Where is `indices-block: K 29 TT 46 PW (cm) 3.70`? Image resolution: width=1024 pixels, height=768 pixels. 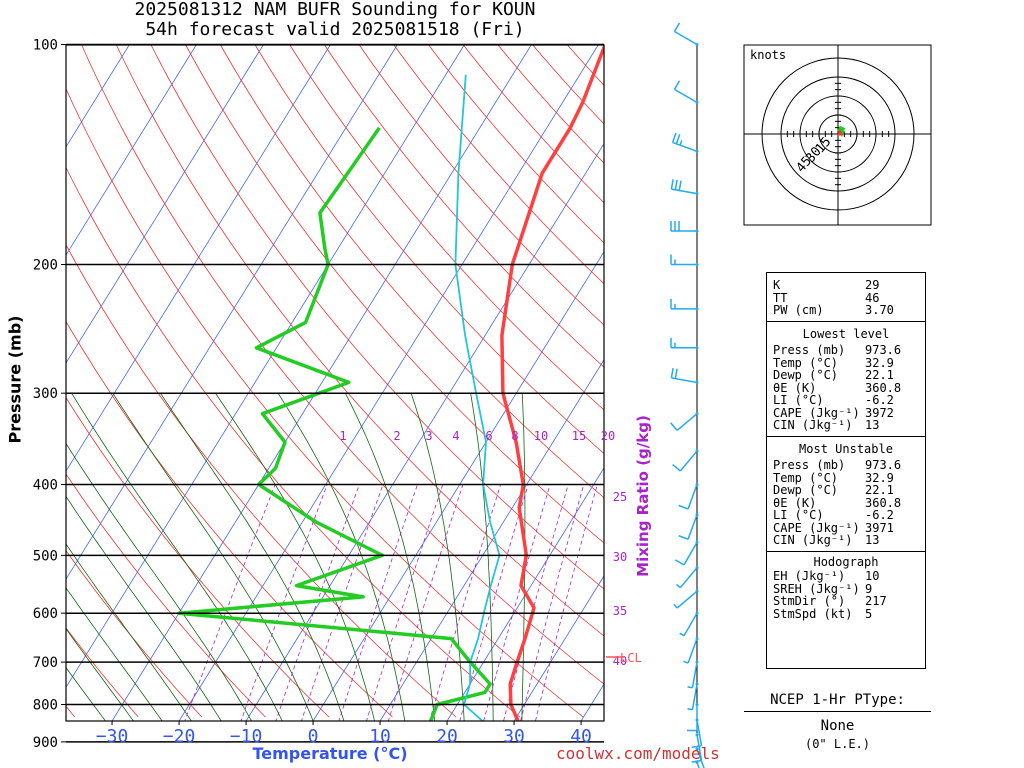
indices-block: K 29 TT 46 PW (cm) 3.70 is located at coordinates (846, 297).